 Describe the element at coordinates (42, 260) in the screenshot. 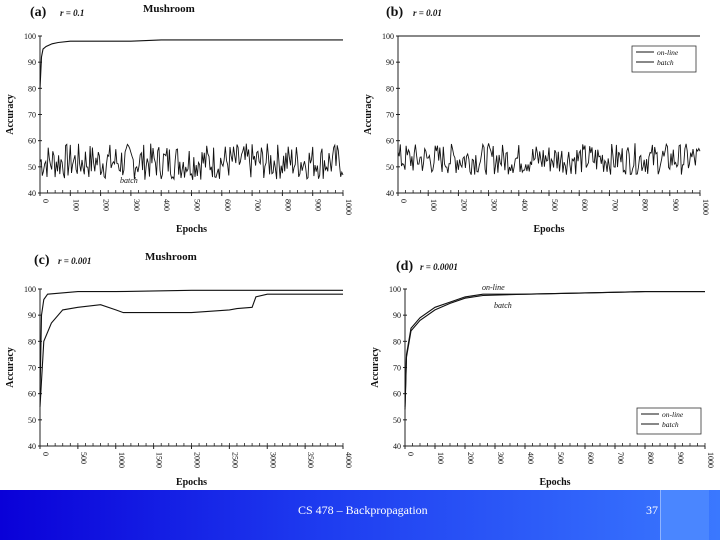

I see `panel-label: (c)` at that location.